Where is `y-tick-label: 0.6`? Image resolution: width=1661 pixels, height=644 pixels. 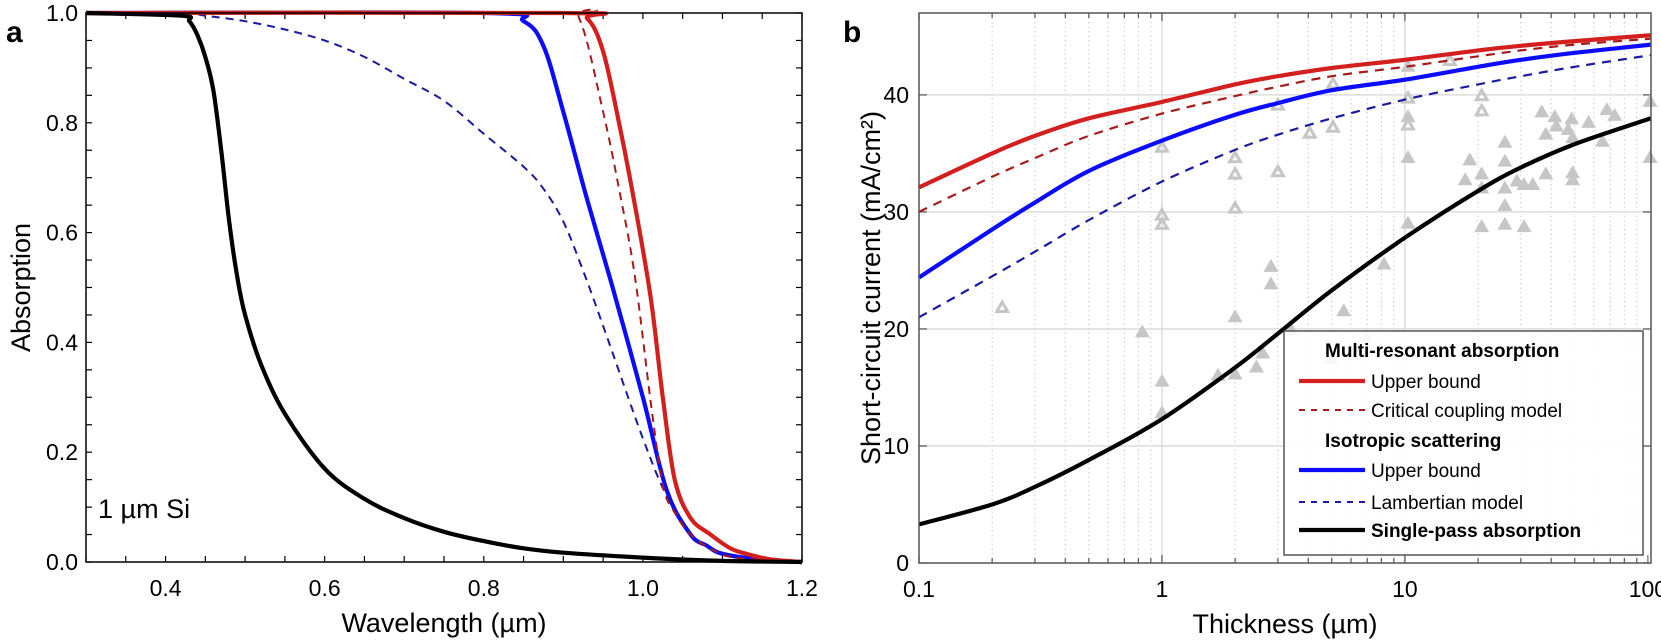
y-tick-label: 0.6 is located at coordinates (62, 233).